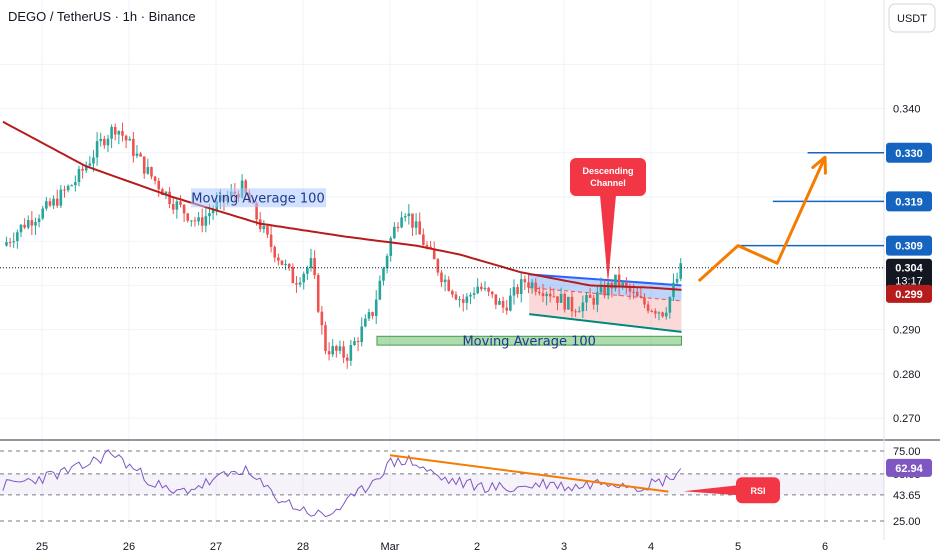 Image resolution: width=940 pixels, height=560 pixels. I want to click on currency-label: USDT, so click(912, 19).